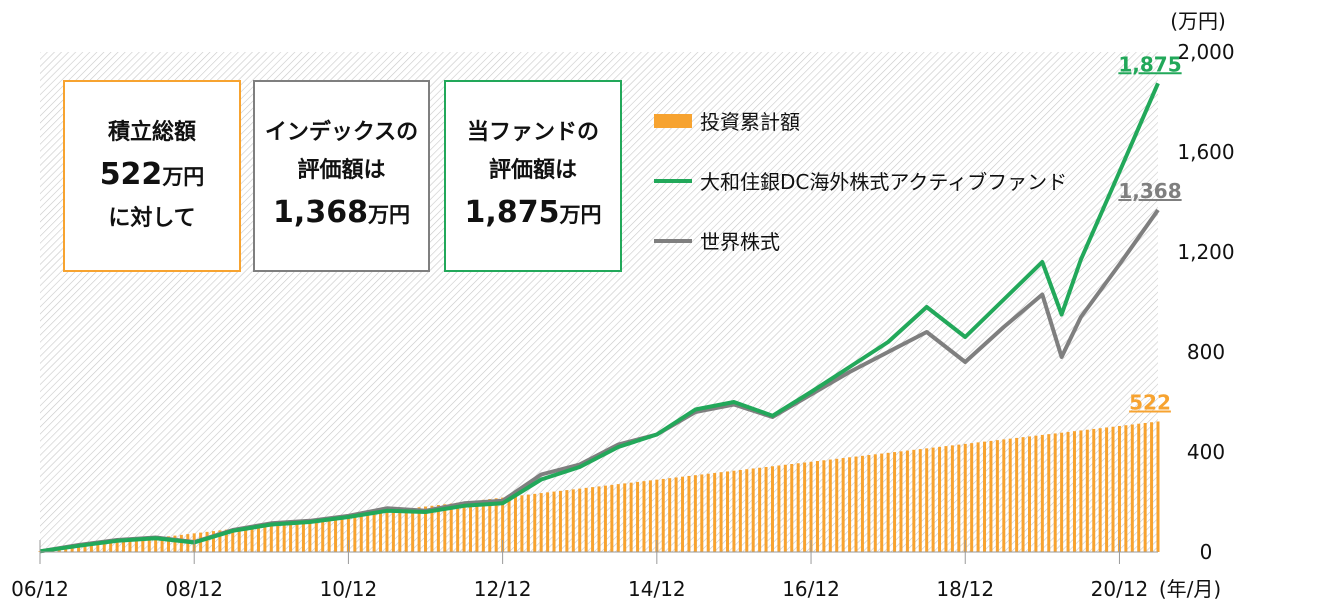 Image resolution: width=1334 pixels, height=612 pixels. Describe the element at coordinates (151, 132) in the screenshot. I see `summary-total-line1: 積立総額` at that location.